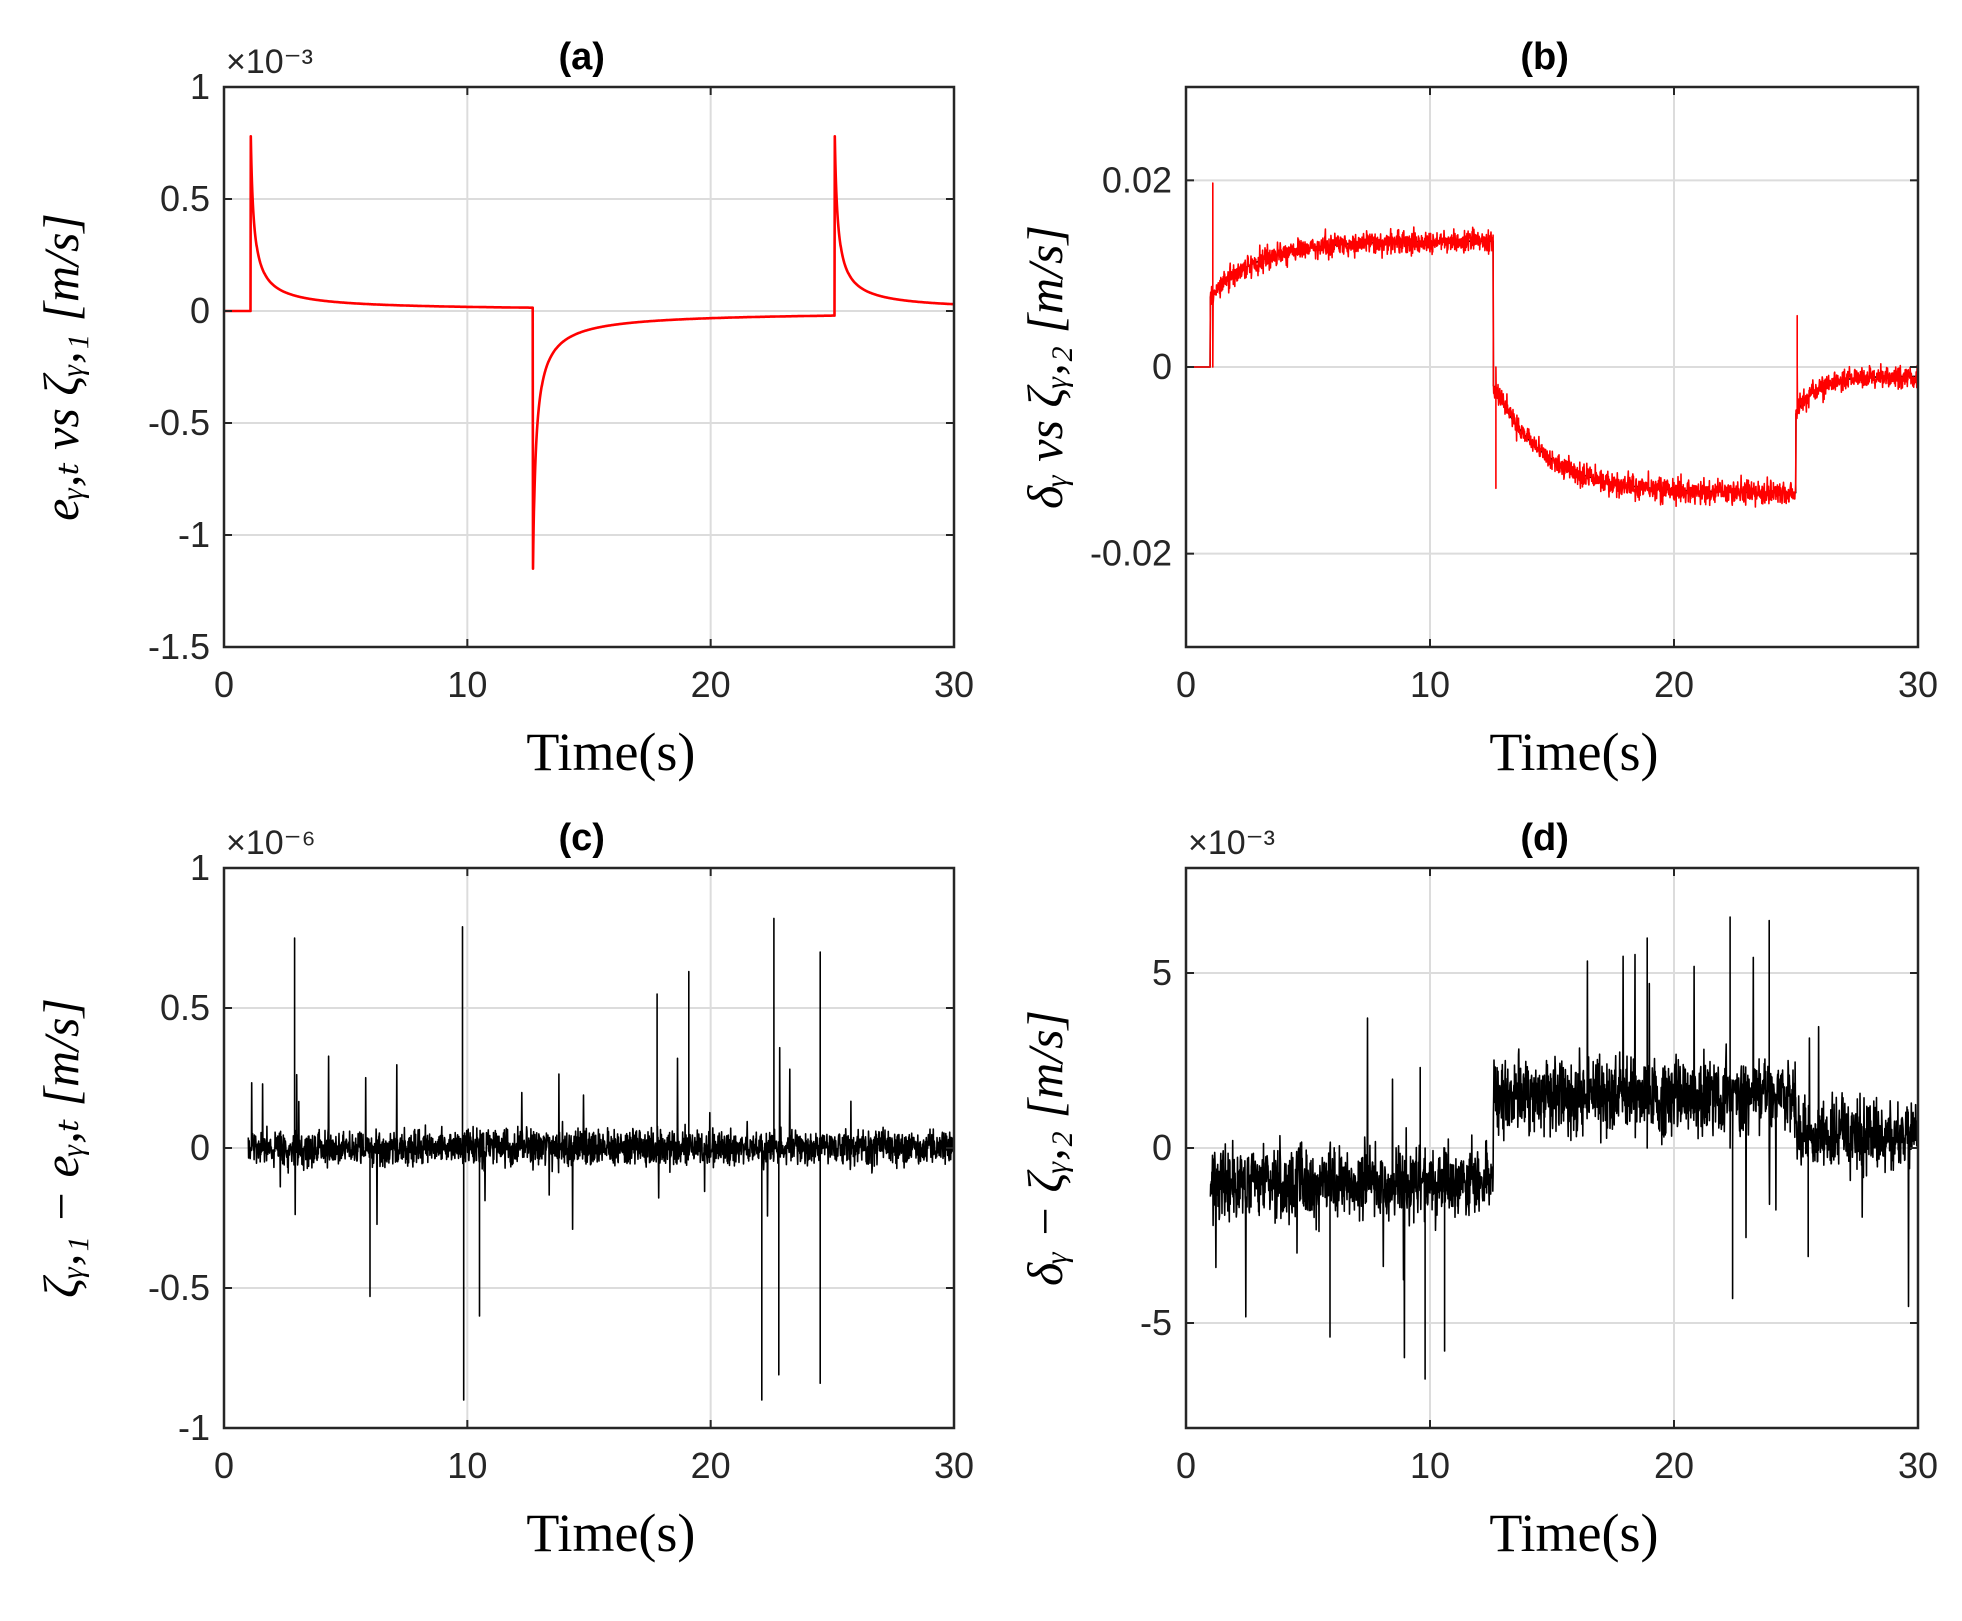 Image resolution: width=1962 pixels, height=1621 pixels. Describe the element at coordinates (200, 310) in the screenshot. I see `y-tick-label-a-3: 0` at that location.